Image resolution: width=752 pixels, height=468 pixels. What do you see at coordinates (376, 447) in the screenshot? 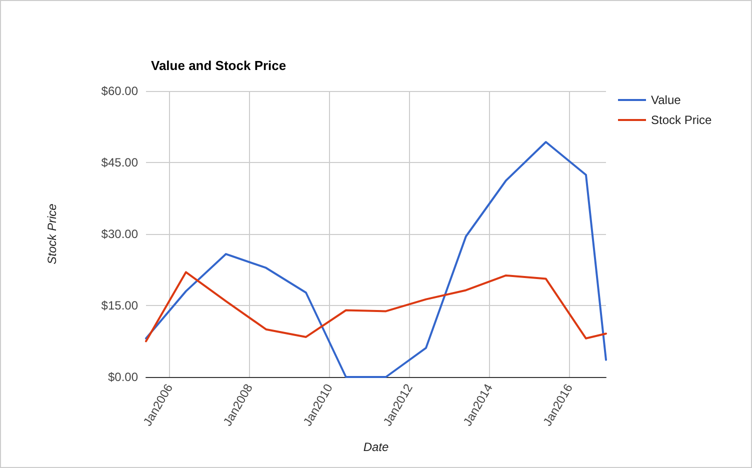
I see `x-axis-title: Date` at bounding box center [376, 447].